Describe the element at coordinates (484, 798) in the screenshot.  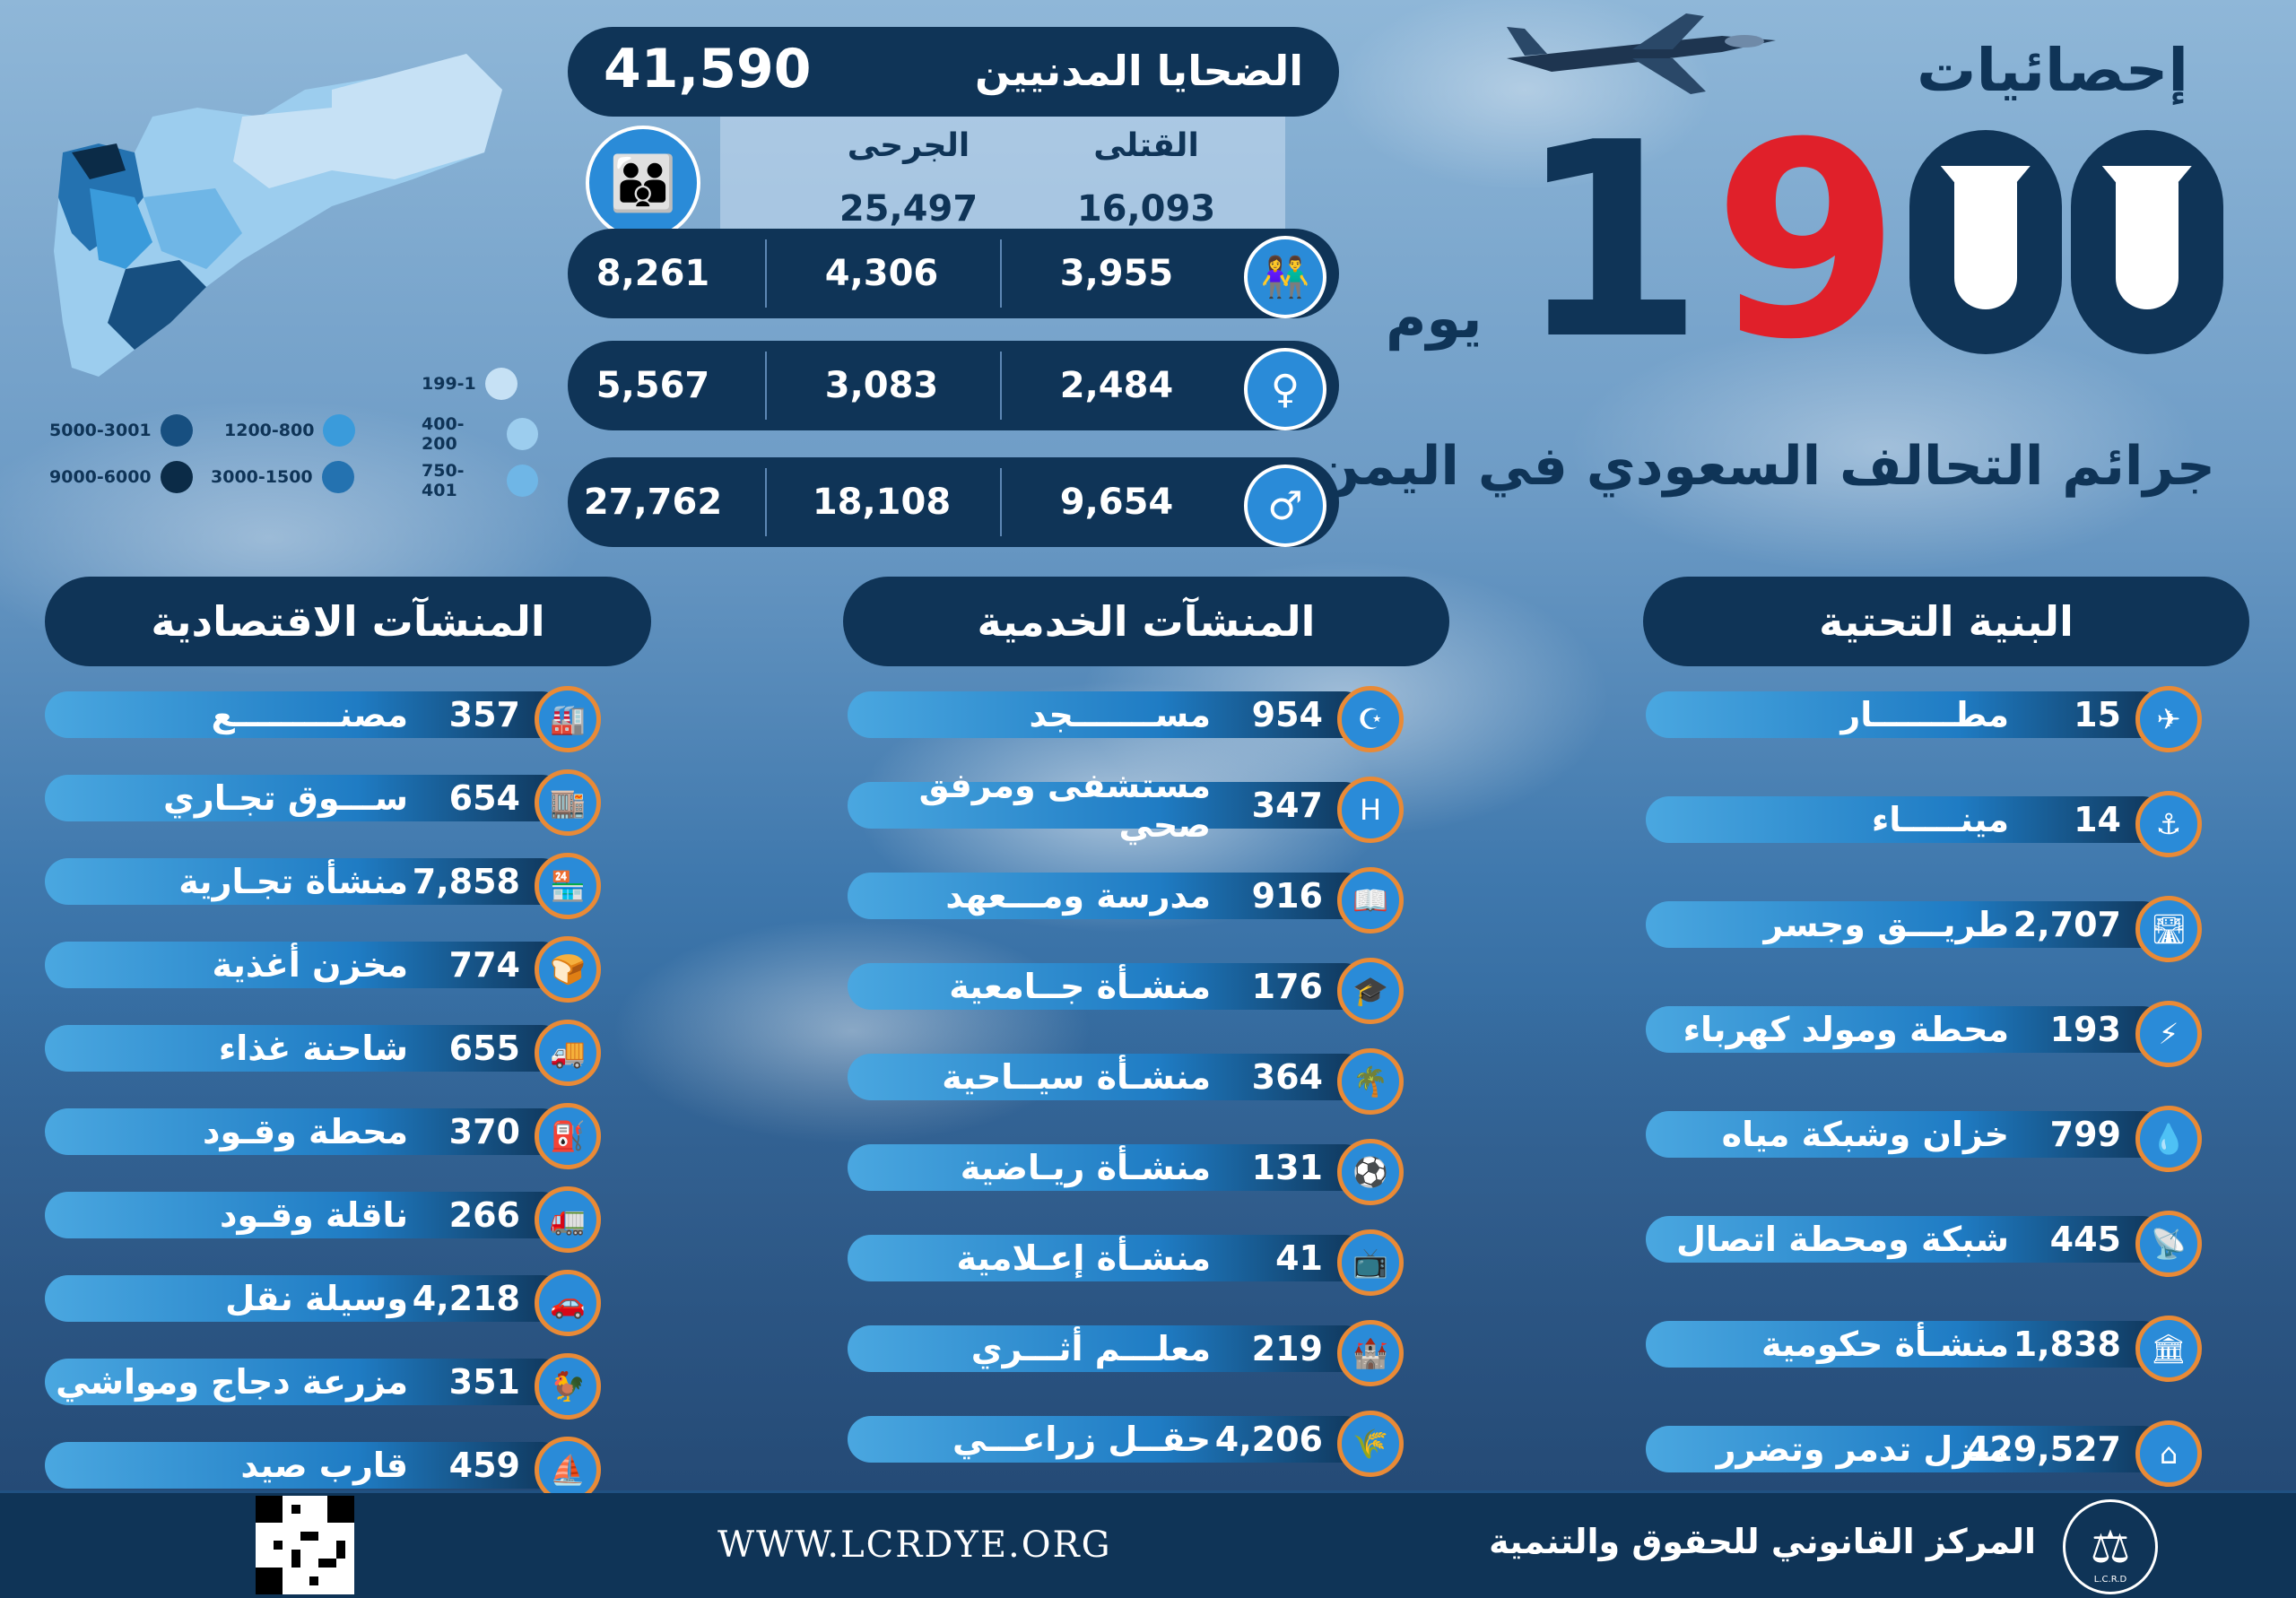
I see `stat-value: 654` at that location.